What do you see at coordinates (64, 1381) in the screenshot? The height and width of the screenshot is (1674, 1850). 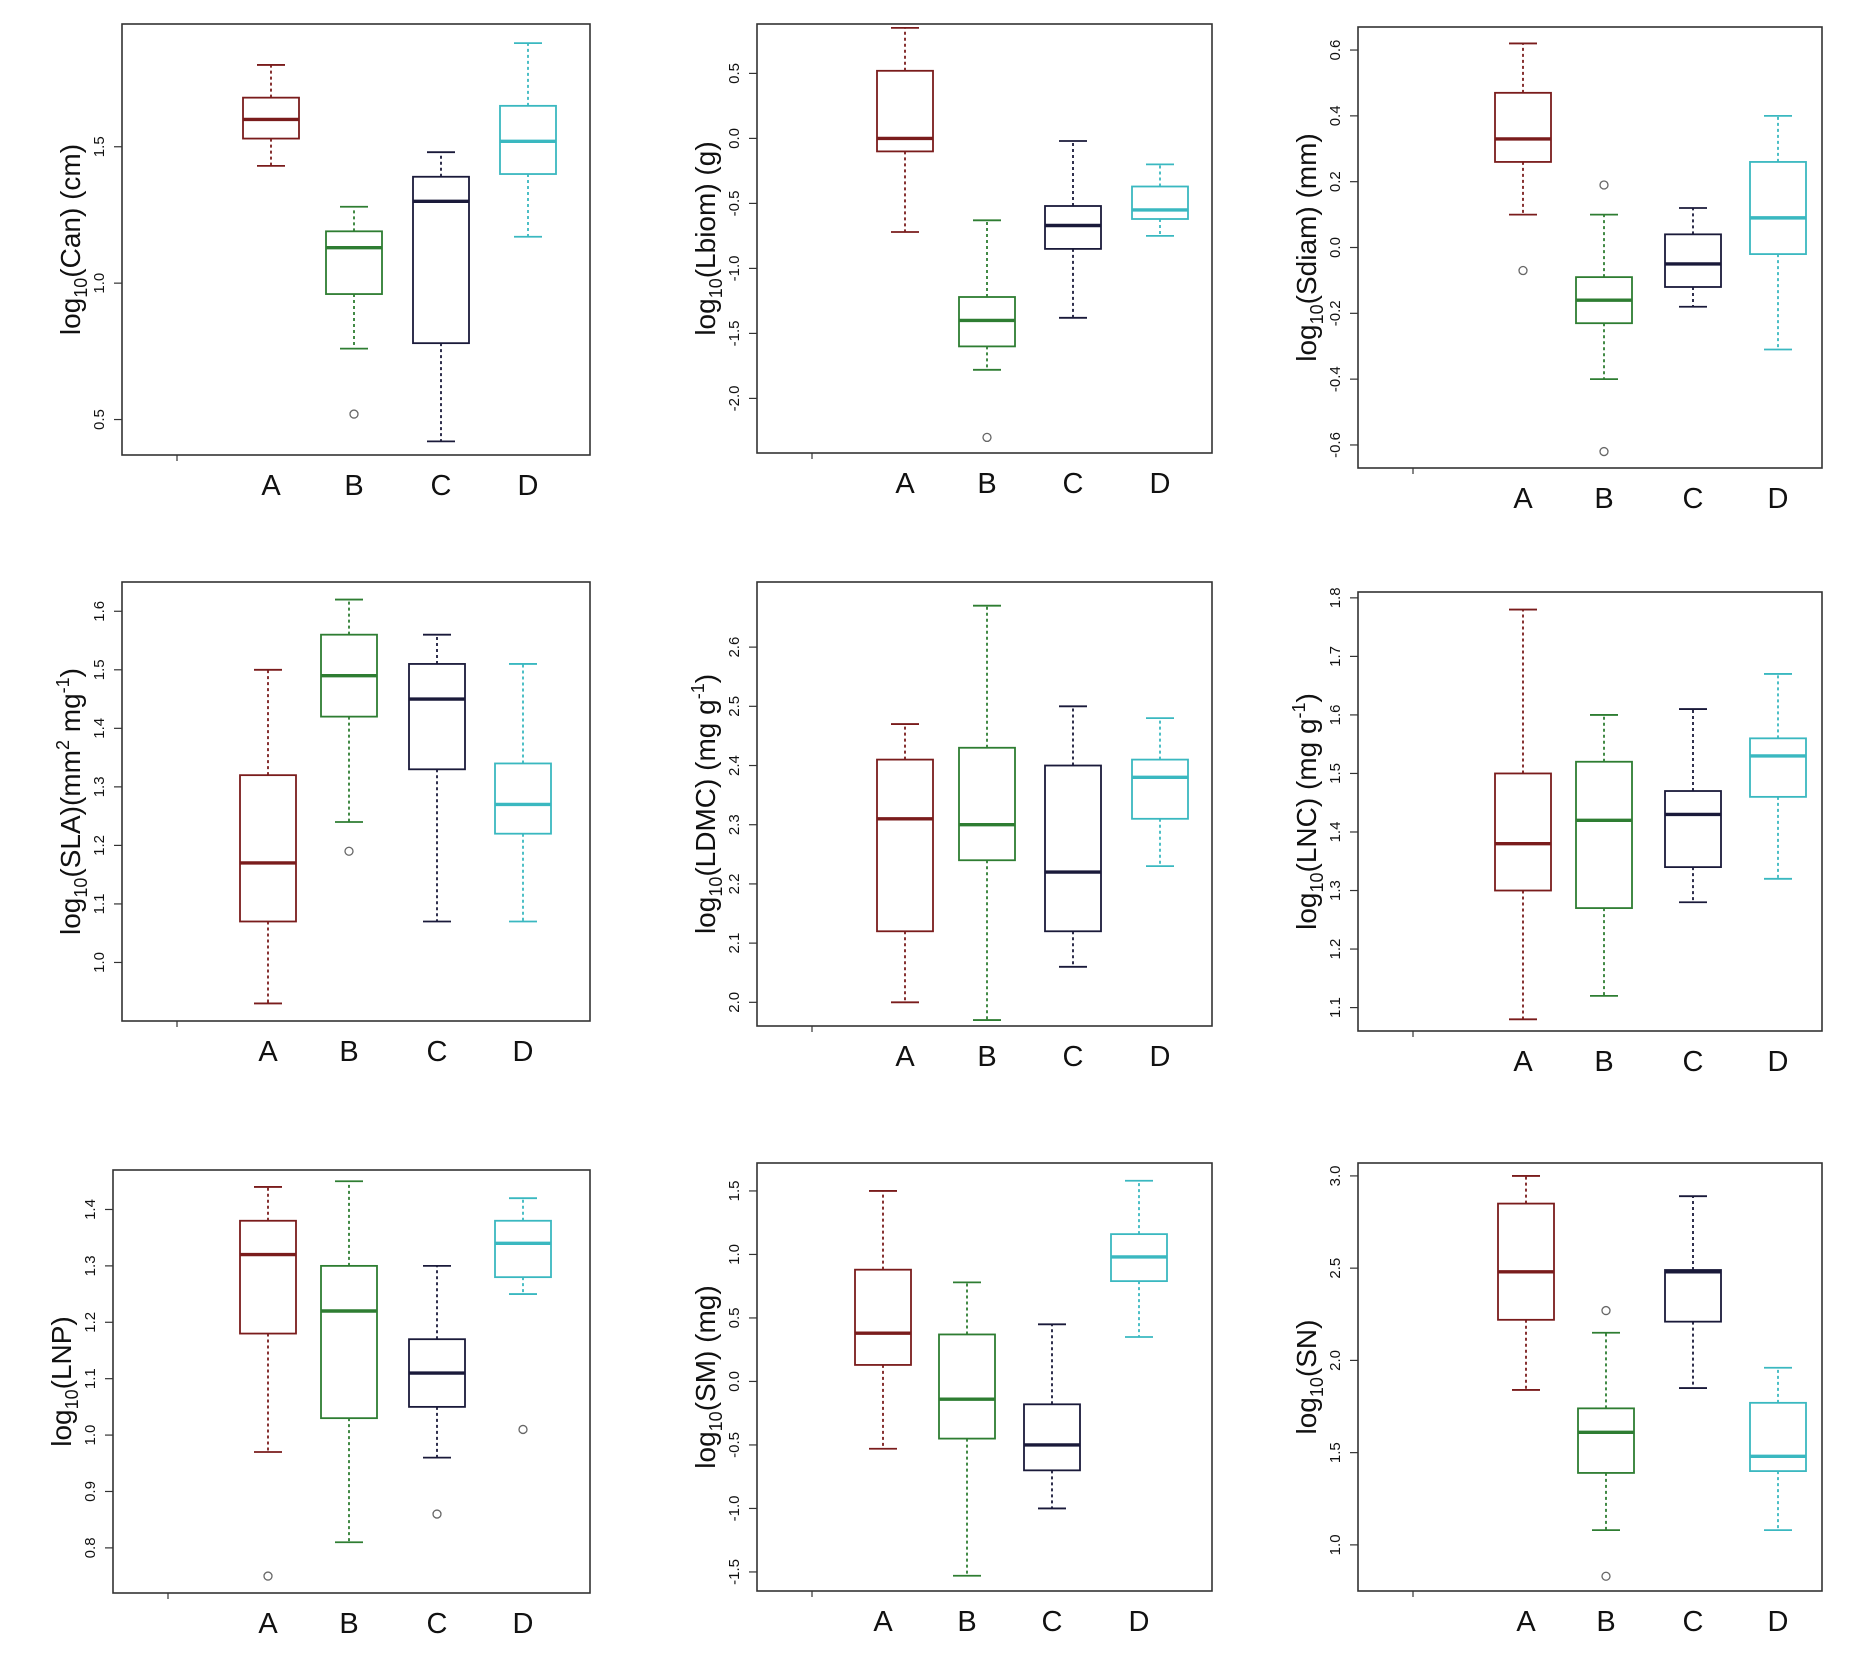 I see `y-axis-title: log10(LNP)` at bounding box center [64, 1381].